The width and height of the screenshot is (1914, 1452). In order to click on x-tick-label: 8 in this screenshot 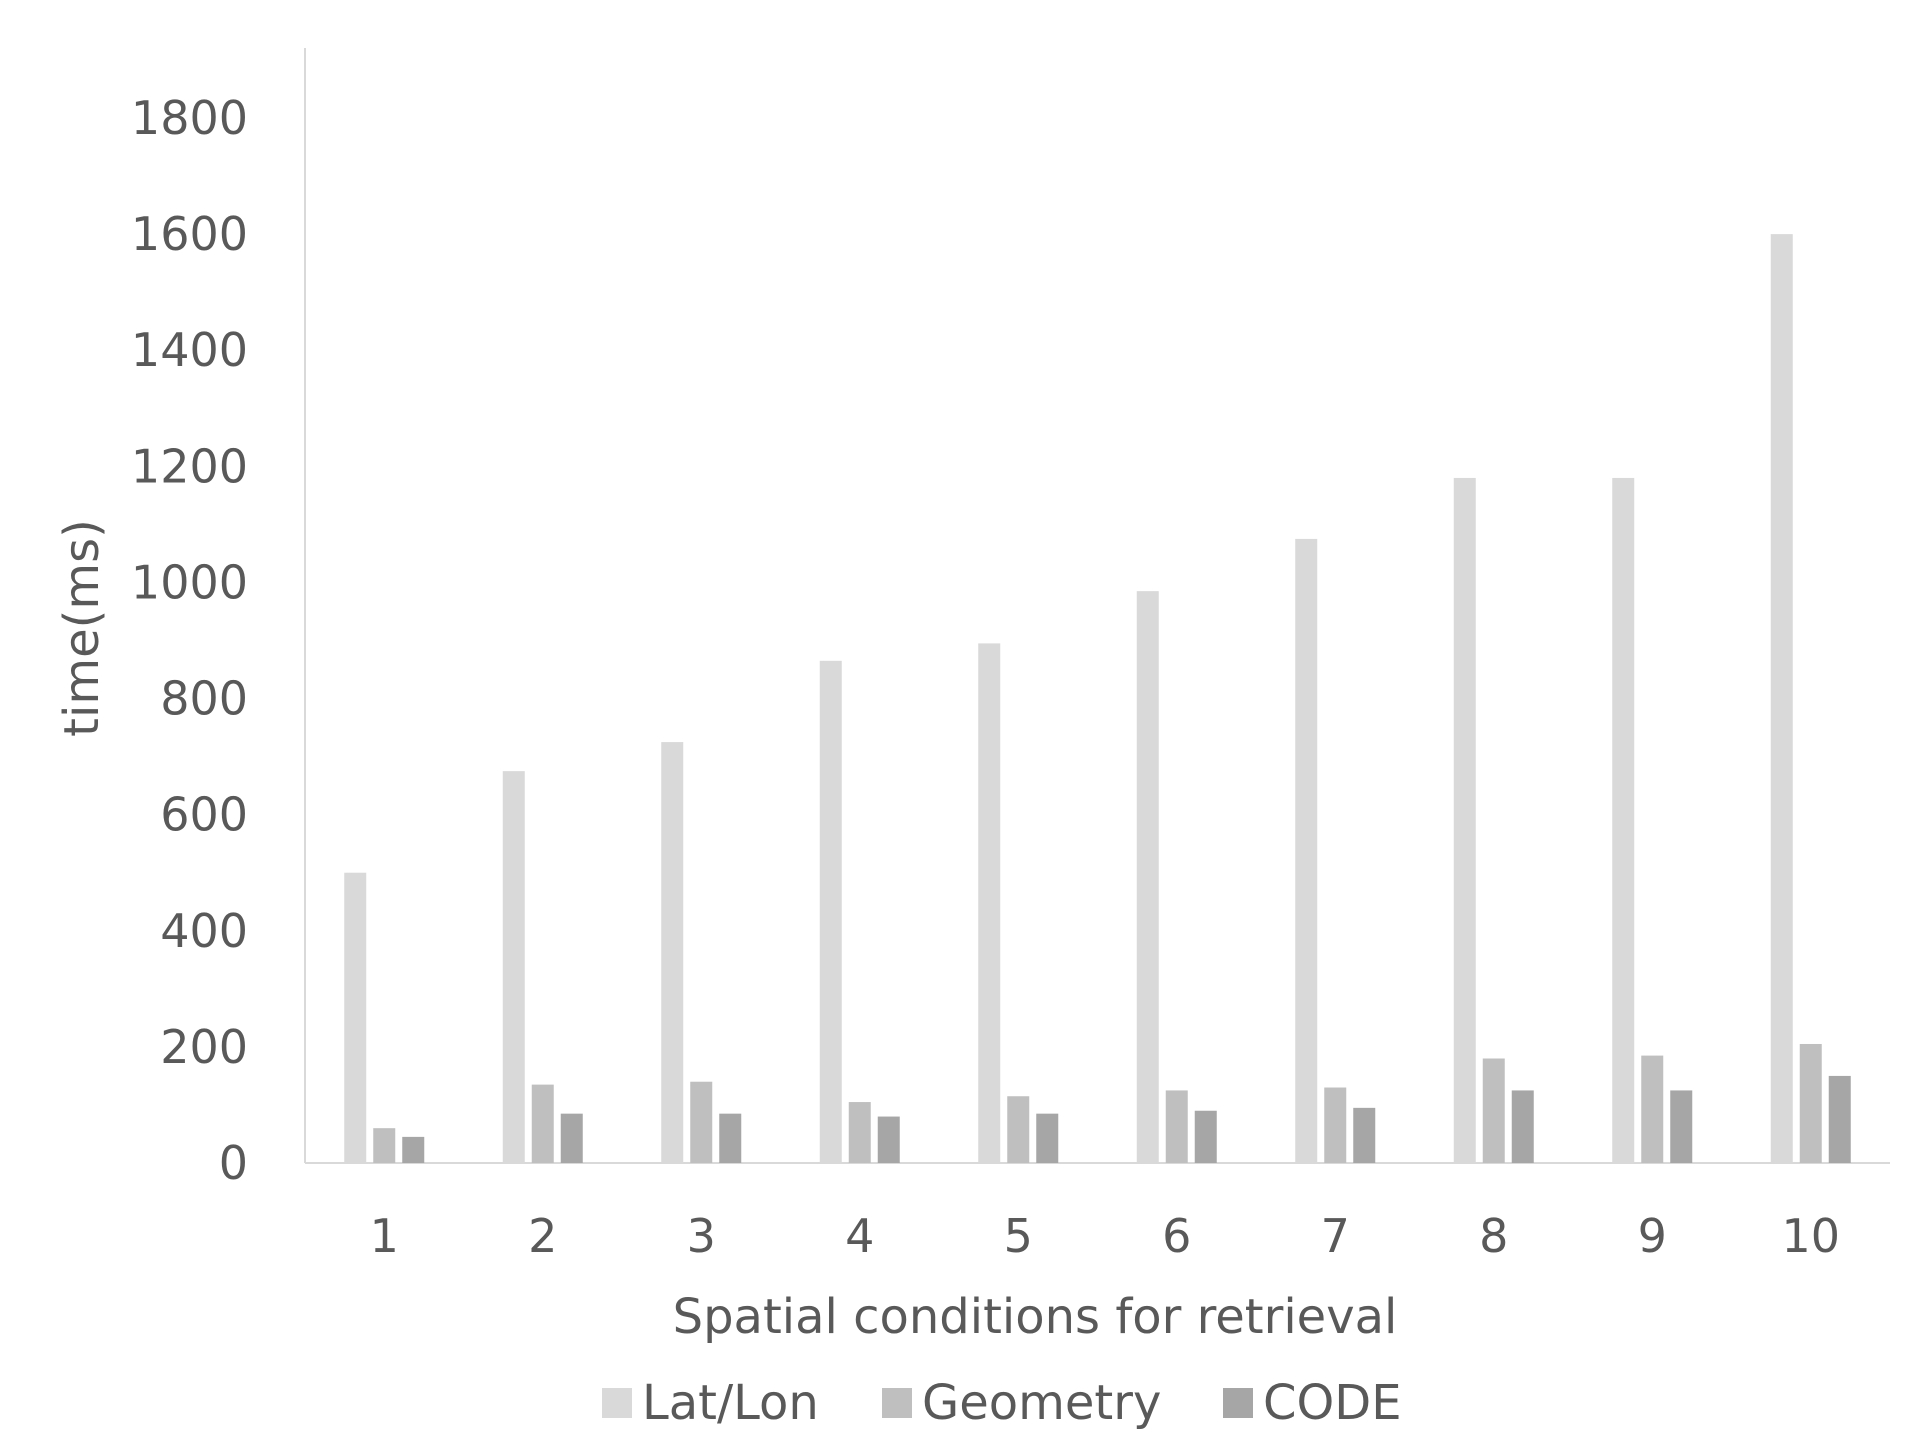, I will do `click(1493, 1236)`.